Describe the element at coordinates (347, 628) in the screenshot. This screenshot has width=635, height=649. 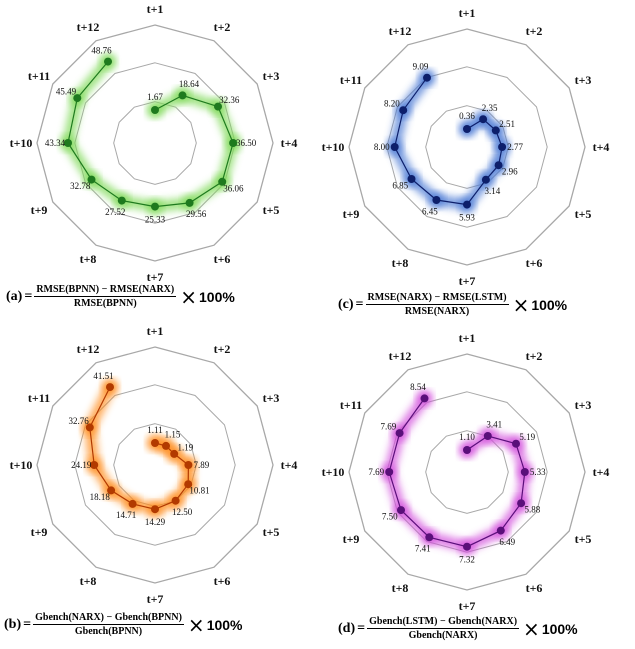
I see `formula-tag: (d)` at that location.